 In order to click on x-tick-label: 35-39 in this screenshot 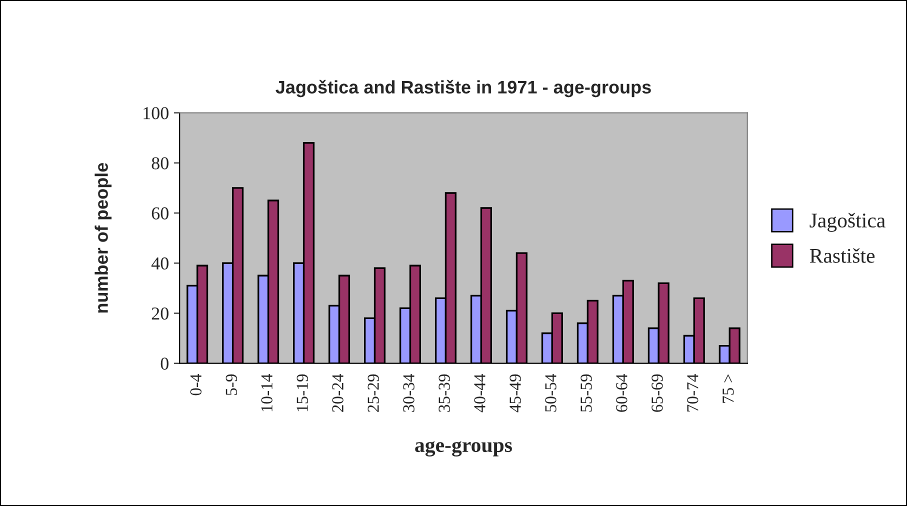, I will do `click(444, 393)`.